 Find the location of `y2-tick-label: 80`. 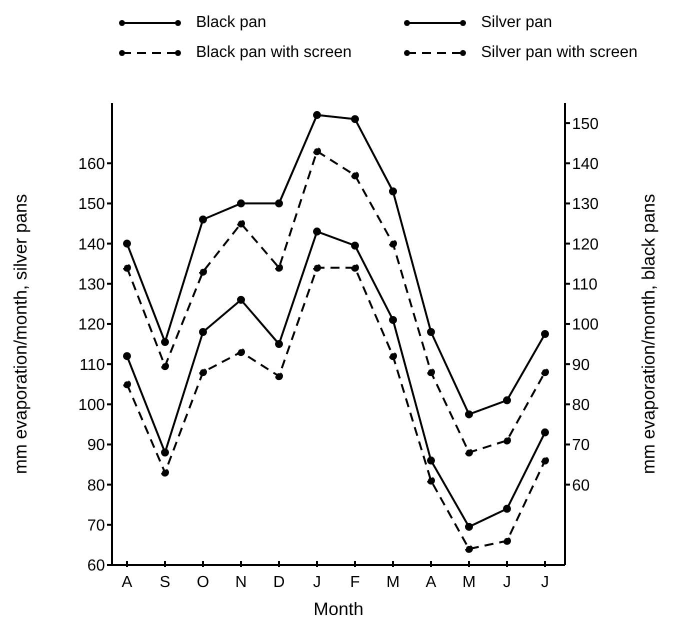

y2-tick-label: 80 is located at coordinates (581, 405).